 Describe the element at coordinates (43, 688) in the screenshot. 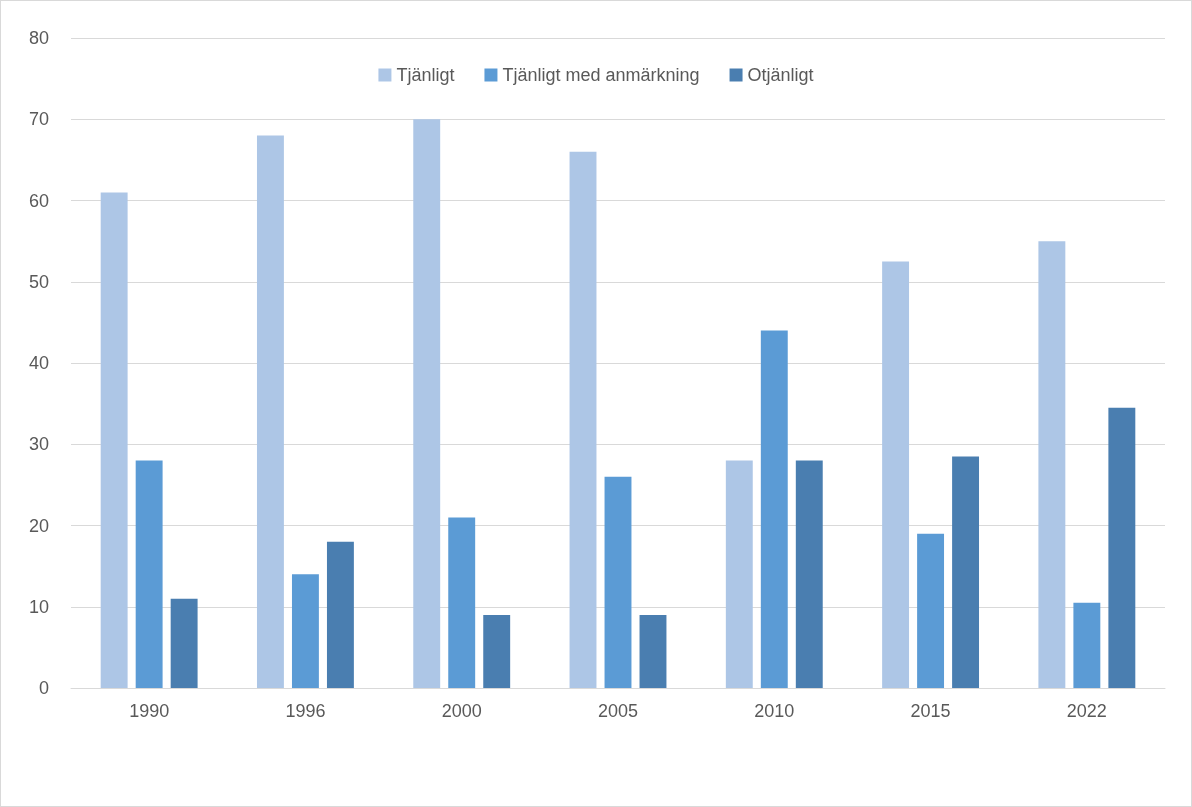

I see `y-tick-label: 0` at that location.